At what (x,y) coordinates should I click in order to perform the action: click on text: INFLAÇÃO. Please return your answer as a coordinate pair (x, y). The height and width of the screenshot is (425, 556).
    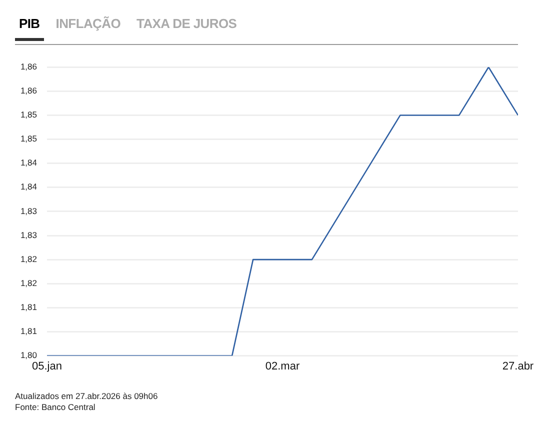
    Looking at the image, I should click on (88, 23).